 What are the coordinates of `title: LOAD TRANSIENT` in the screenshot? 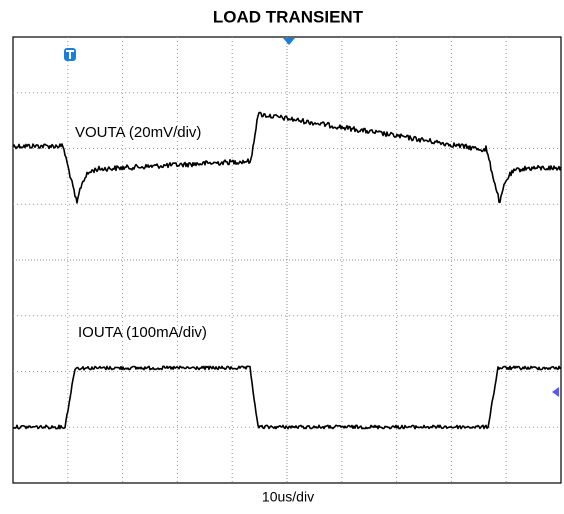 It's located at (288, 16).